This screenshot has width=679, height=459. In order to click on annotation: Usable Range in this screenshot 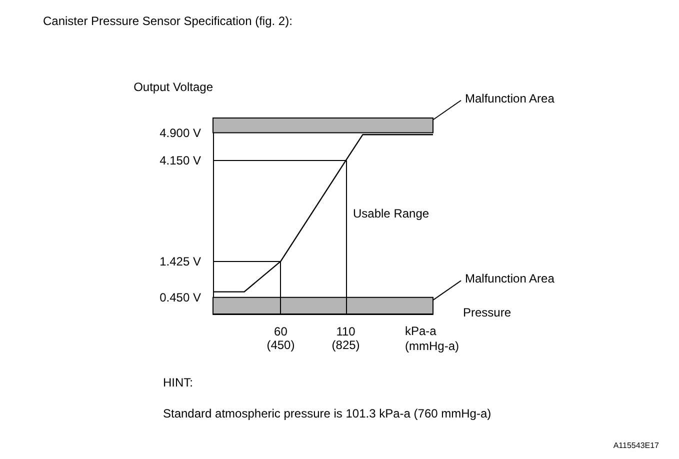, I will do `click(391, 213)`.